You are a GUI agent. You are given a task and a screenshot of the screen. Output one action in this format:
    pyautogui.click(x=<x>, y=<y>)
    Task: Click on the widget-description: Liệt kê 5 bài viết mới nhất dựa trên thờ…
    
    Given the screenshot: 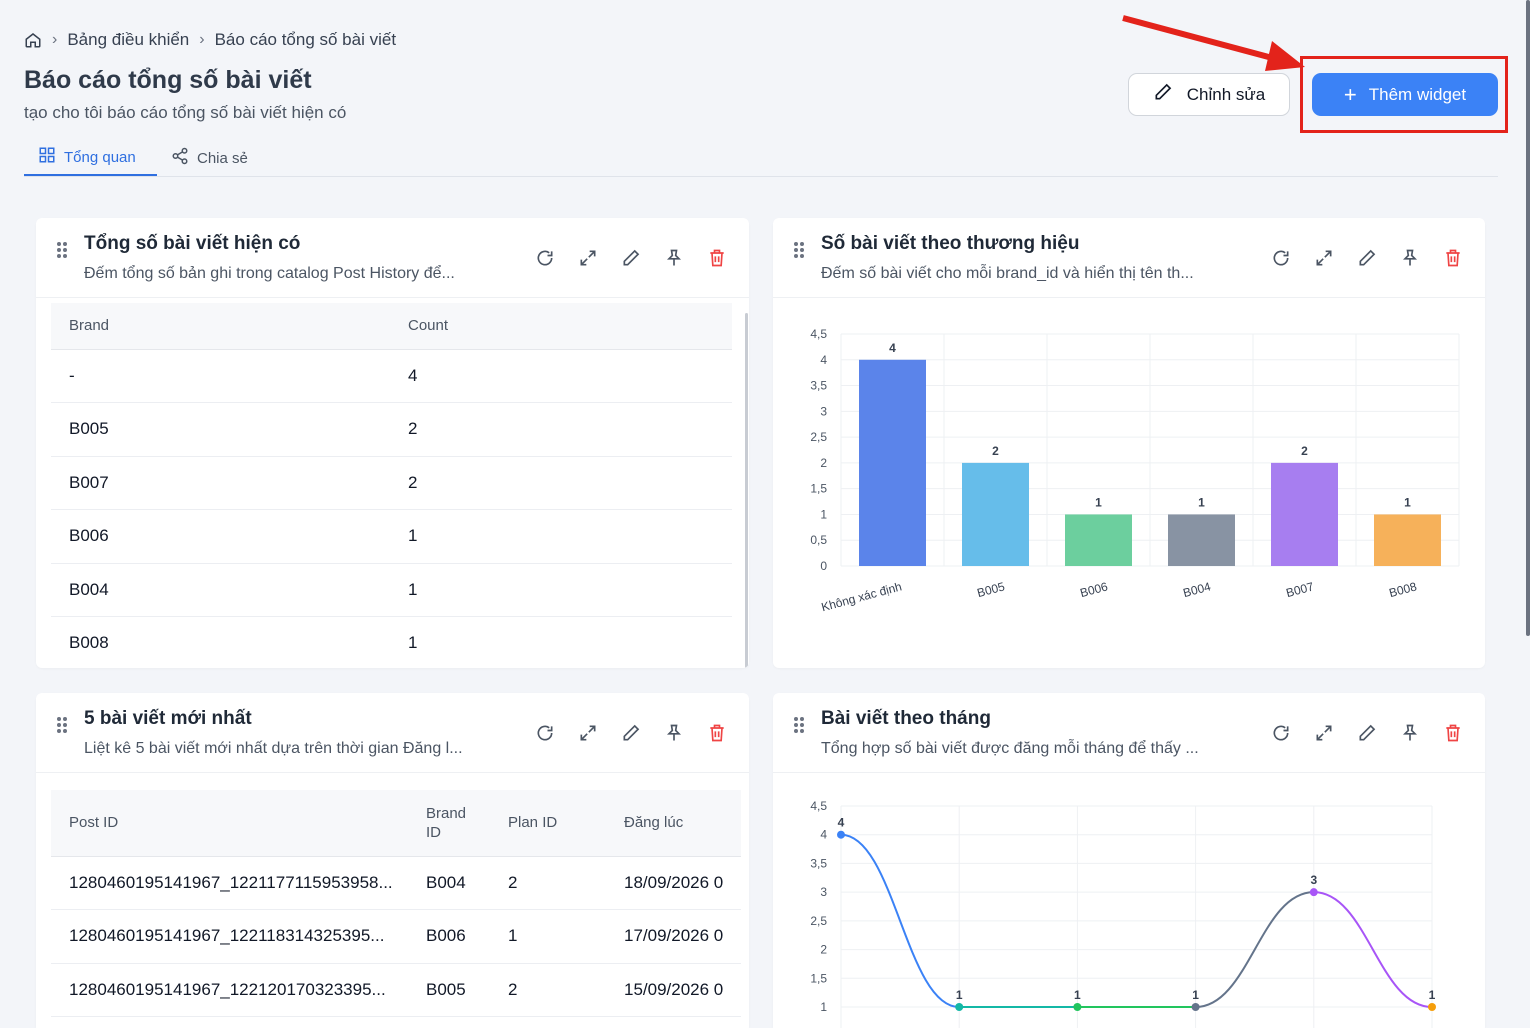 What is the action you would take?
    pyautogui.click(x=273, y=748)
    